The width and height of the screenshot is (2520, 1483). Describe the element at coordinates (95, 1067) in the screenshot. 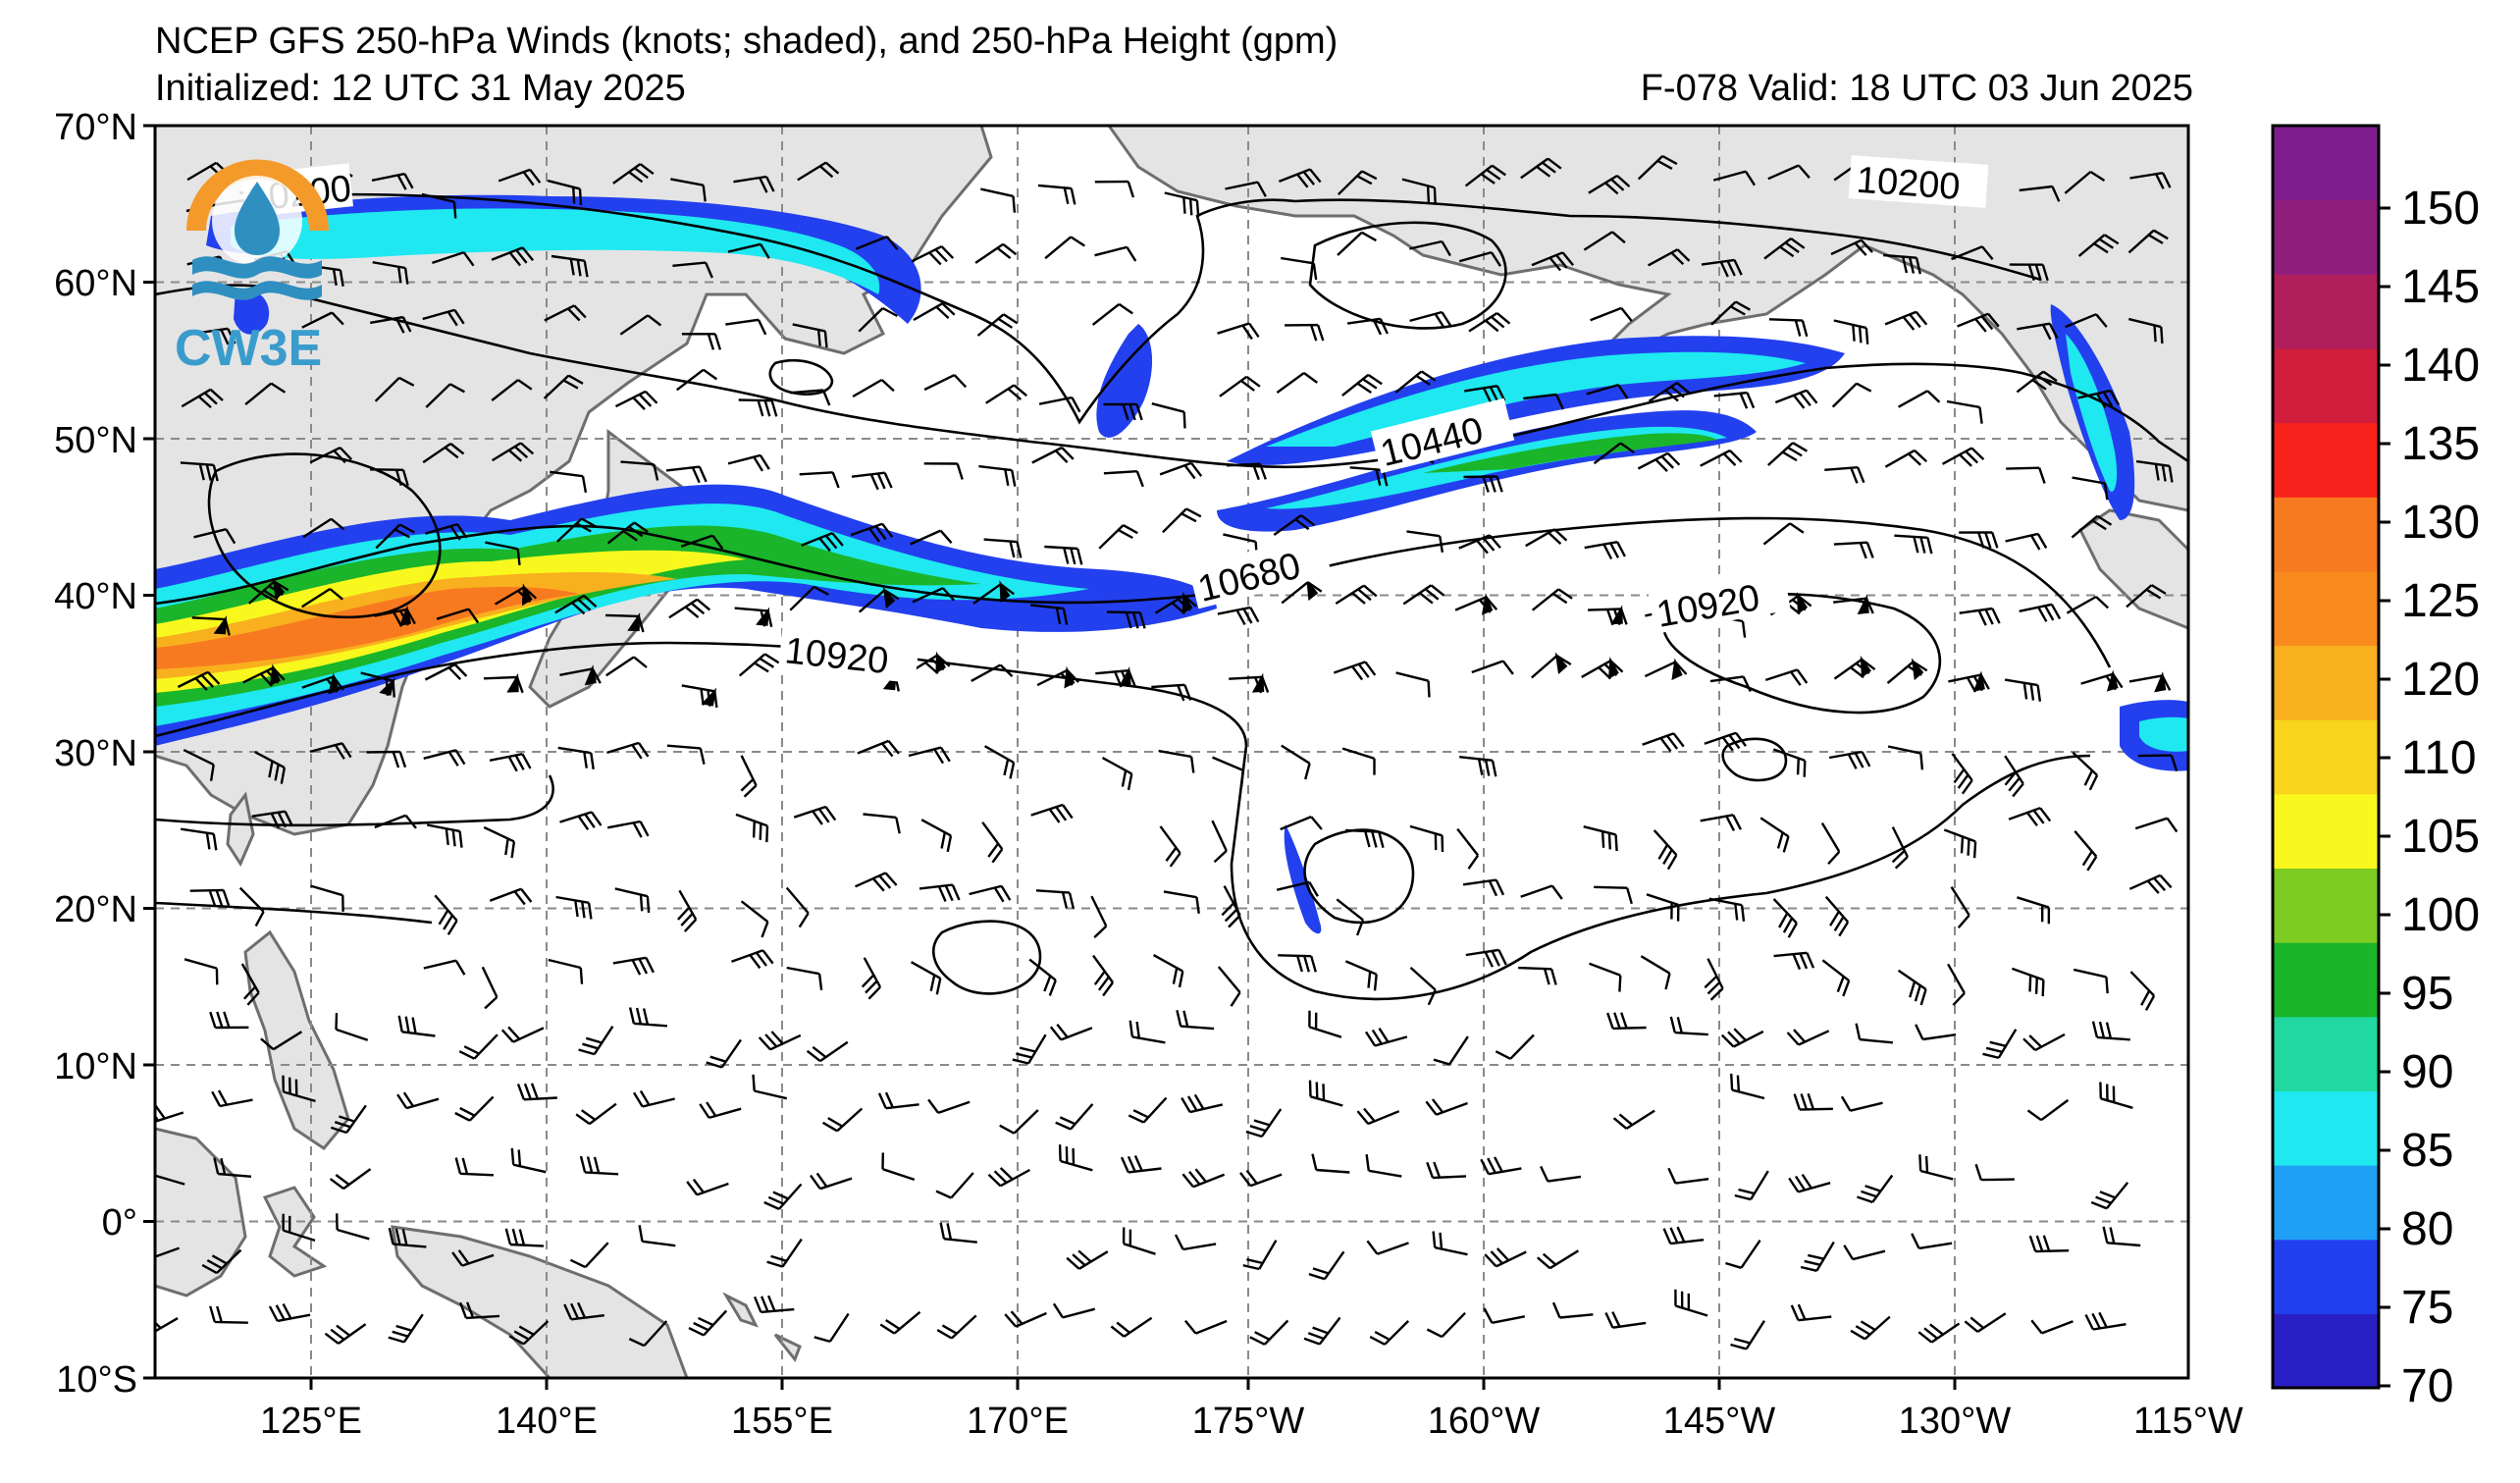

I see `lat-label-10n: 10°N` at that location.